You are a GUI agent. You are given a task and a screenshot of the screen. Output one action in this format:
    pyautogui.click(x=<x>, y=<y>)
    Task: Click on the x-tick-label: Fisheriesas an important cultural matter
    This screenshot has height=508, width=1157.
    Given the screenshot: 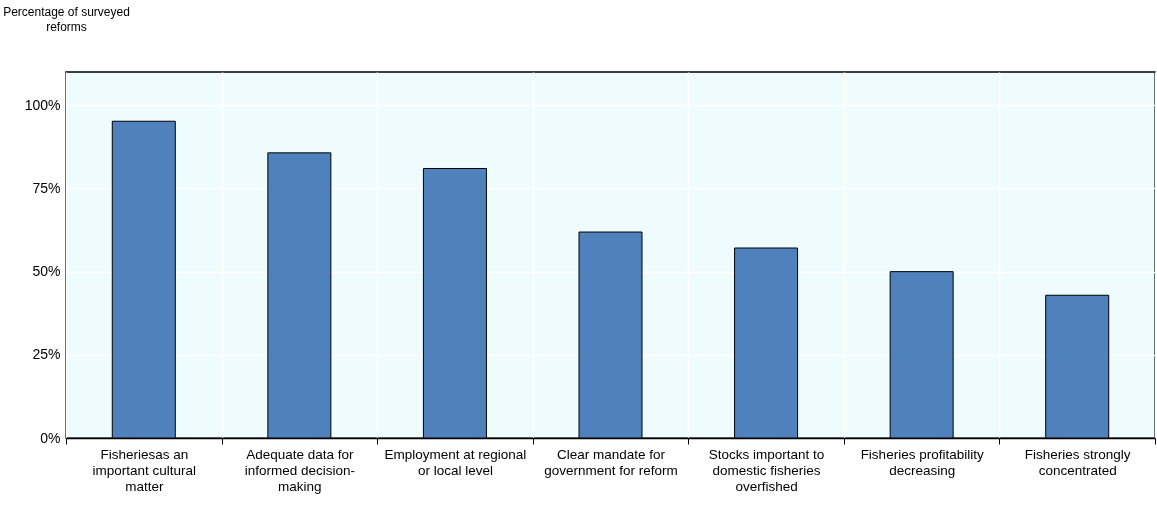 What is the action you would take?
    pyautogui.click(x=144, y=470)
    